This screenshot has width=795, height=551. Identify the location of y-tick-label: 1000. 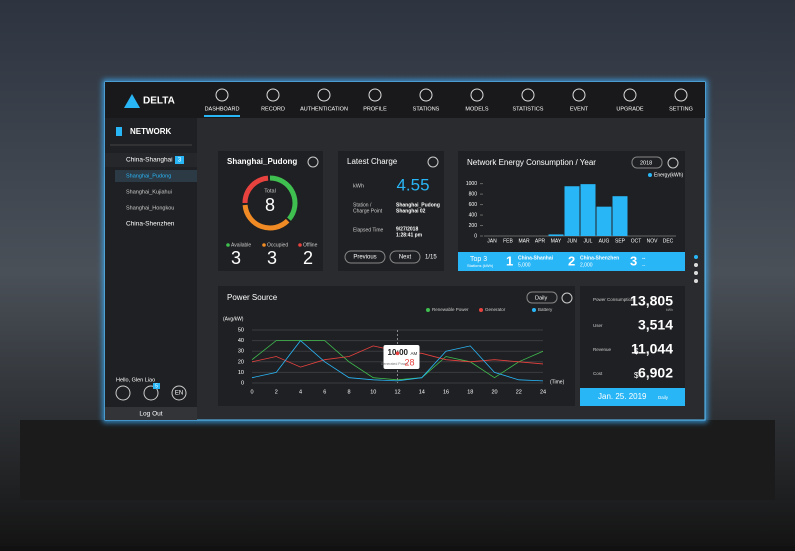
(471, 184).